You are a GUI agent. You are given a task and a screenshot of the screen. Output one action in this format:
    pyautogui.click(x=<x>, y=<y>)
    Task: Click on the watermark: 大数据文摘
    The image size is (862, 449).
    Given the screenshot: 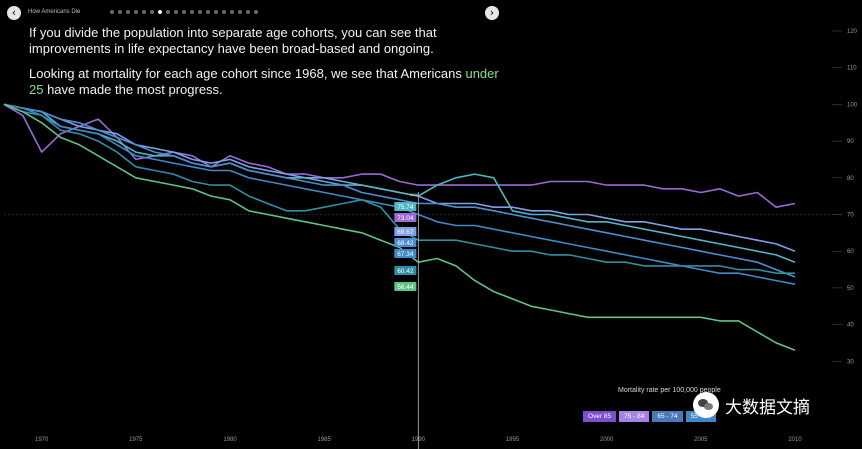 What is the action you would take?
    pyautogui.click(x=751, y=405)
    